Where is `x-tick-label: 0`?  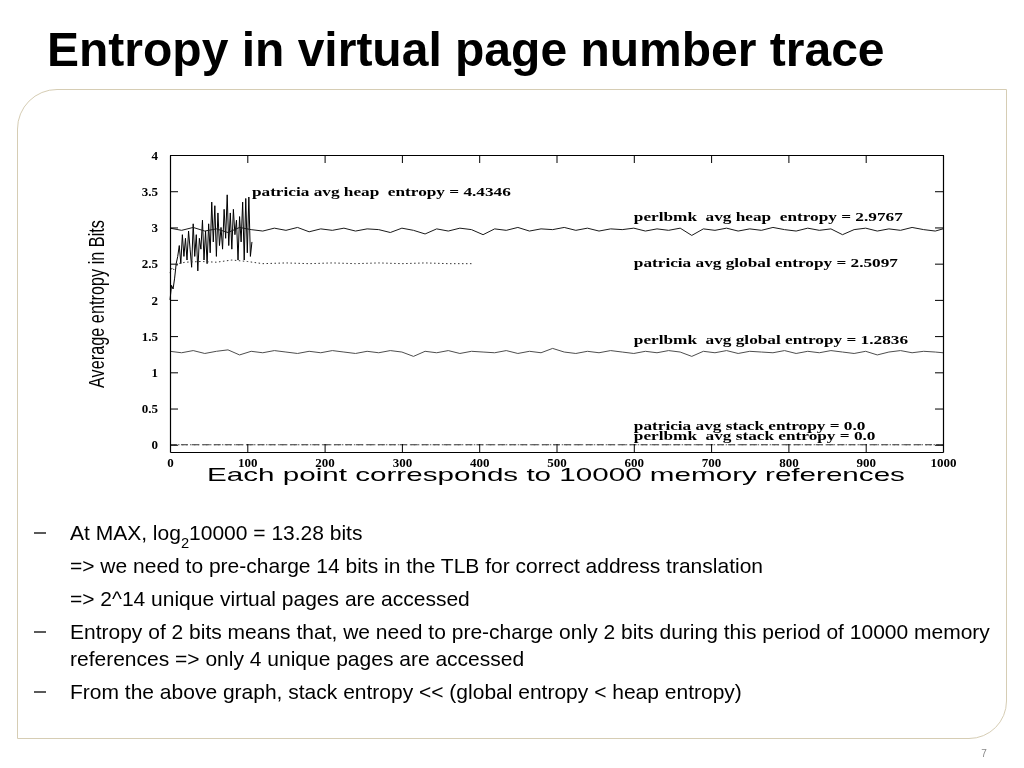 x-tick-label: 0 is located at coordinates (170, 463).